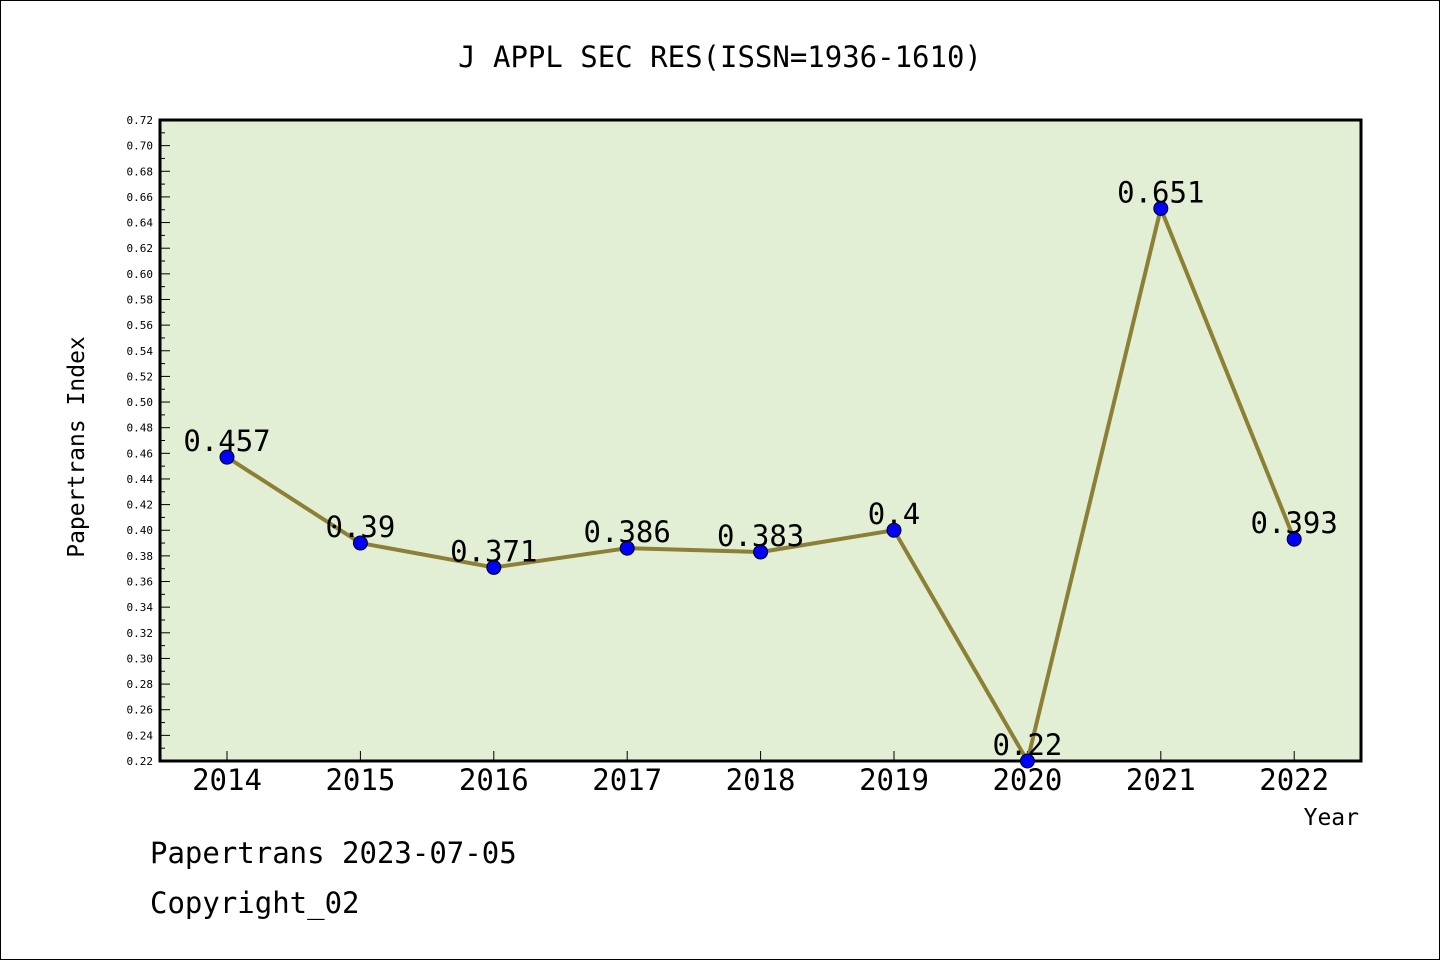 This screenshot has height=960, width=1440. I want to click on x-tick-label: 2015, so click(360, 780).